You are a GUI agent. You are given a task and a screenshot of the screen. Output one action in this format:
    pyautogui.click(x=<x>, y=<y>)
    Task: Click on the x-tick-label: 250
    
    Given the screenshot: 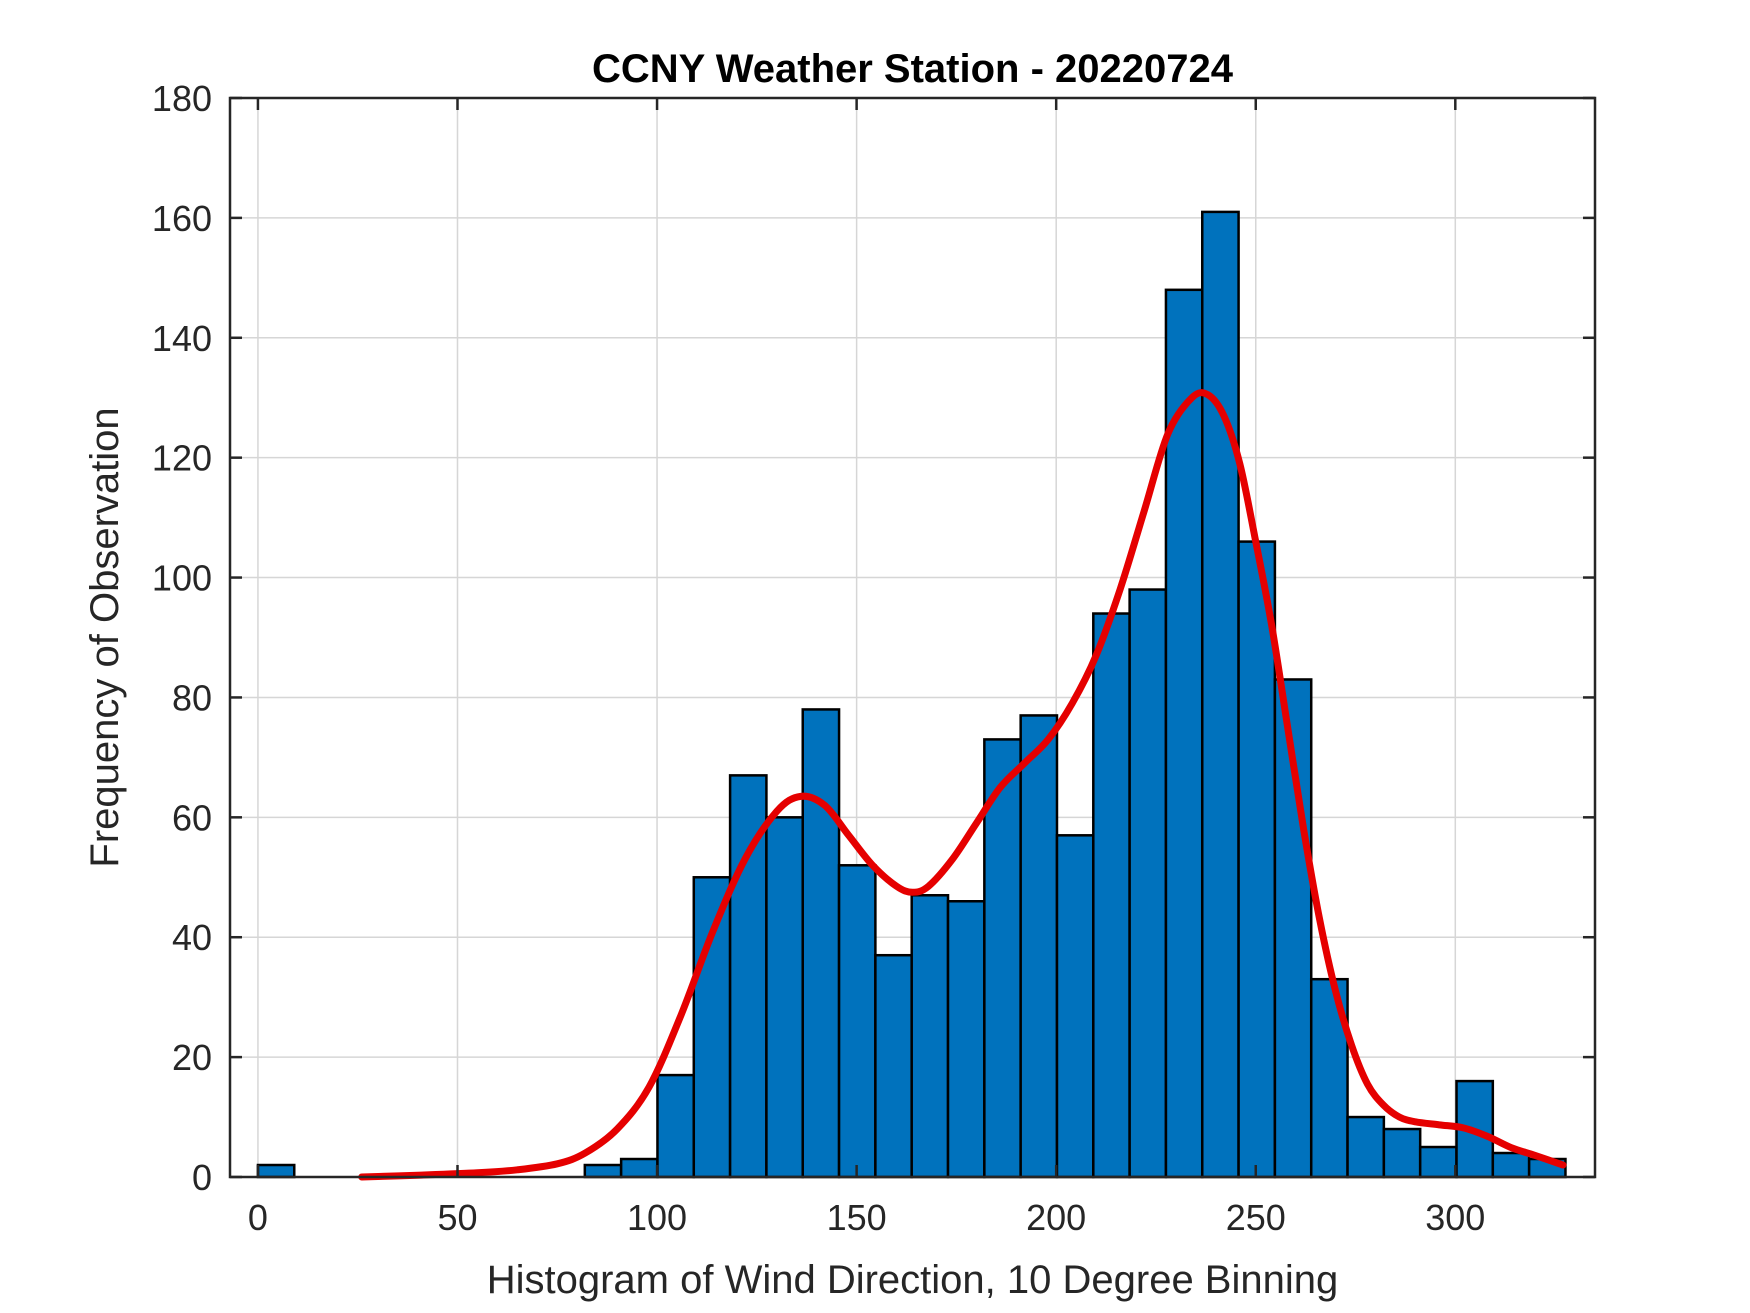 What is the action you would take?
    pyautogui.click(x=1256, y=1217)
    